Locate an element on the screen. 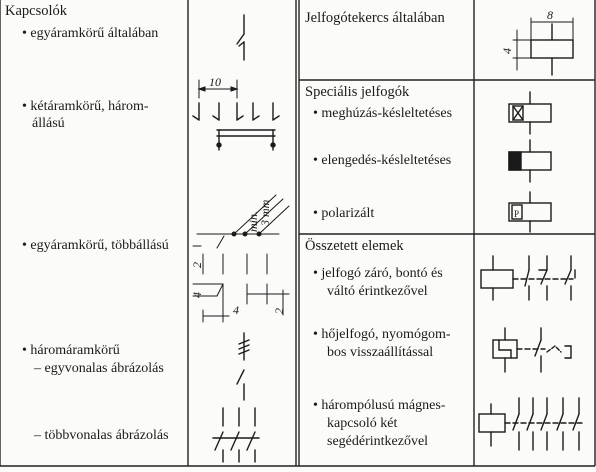 This screenshot has height=472, width=596. dim-4b-text: 4 is located at coordinates (236, 310).